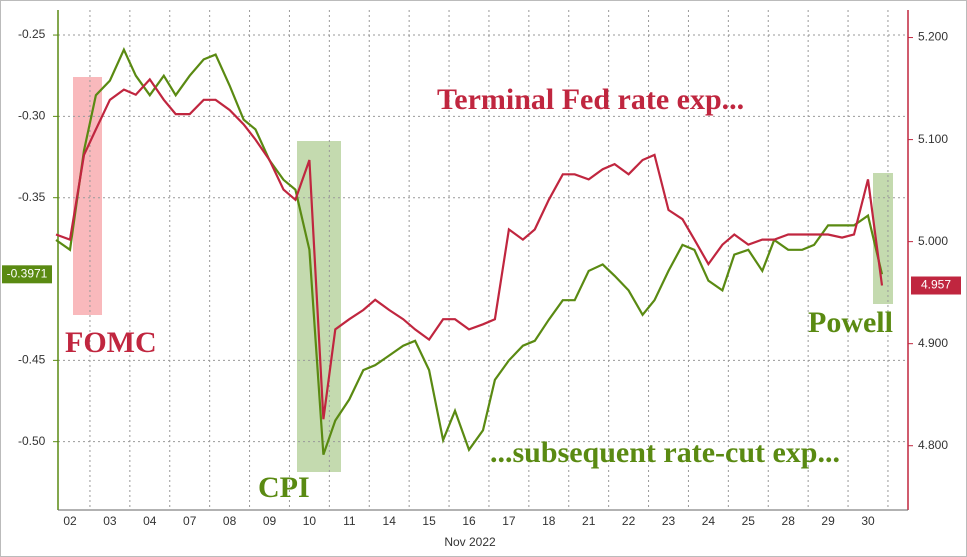  What do you see at coordinates (32, 360) in the screenshot?
I see `y-tick-label: -0.45` at bounding box center [32, 360].